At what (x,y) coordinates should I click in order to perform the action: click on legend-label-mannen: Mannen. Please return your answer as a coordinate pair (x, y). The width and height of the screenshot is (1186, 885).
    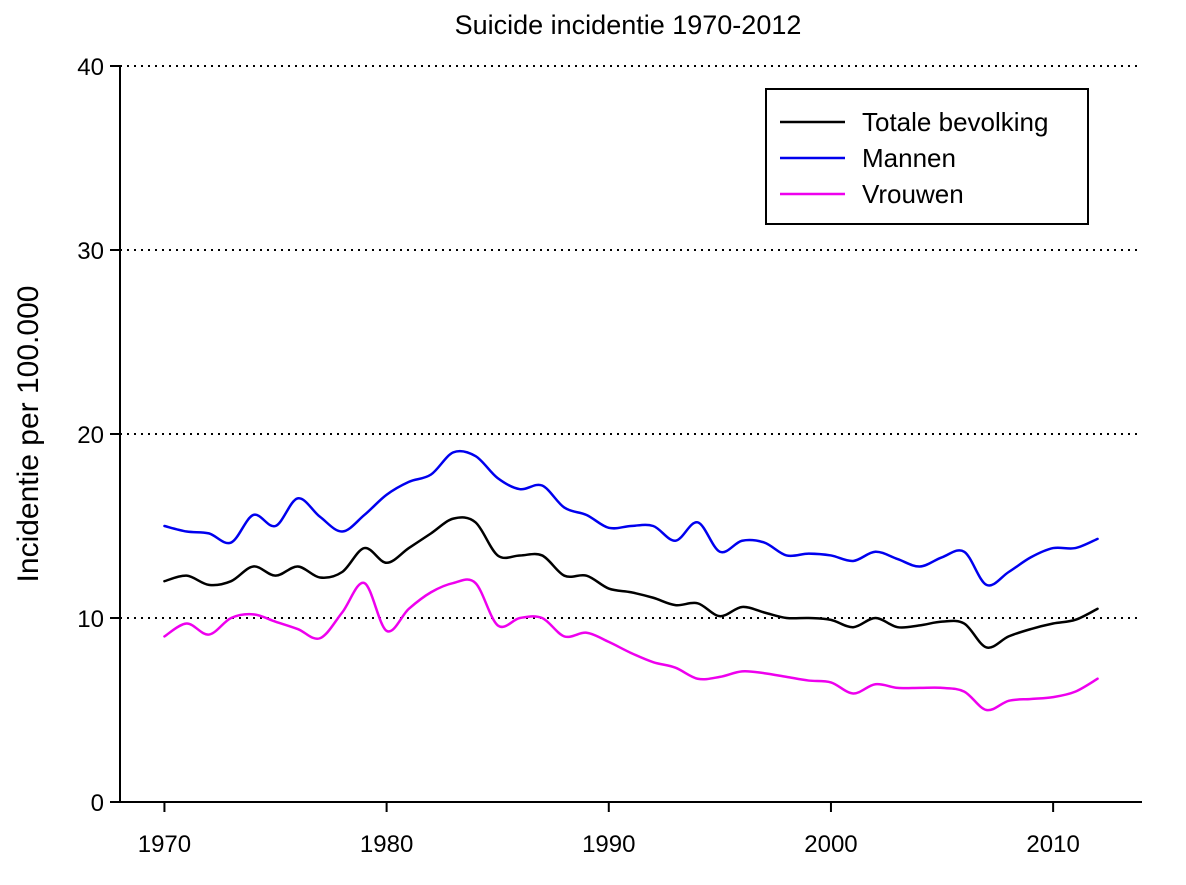
    Looking at the image, I should click on (909, 158).